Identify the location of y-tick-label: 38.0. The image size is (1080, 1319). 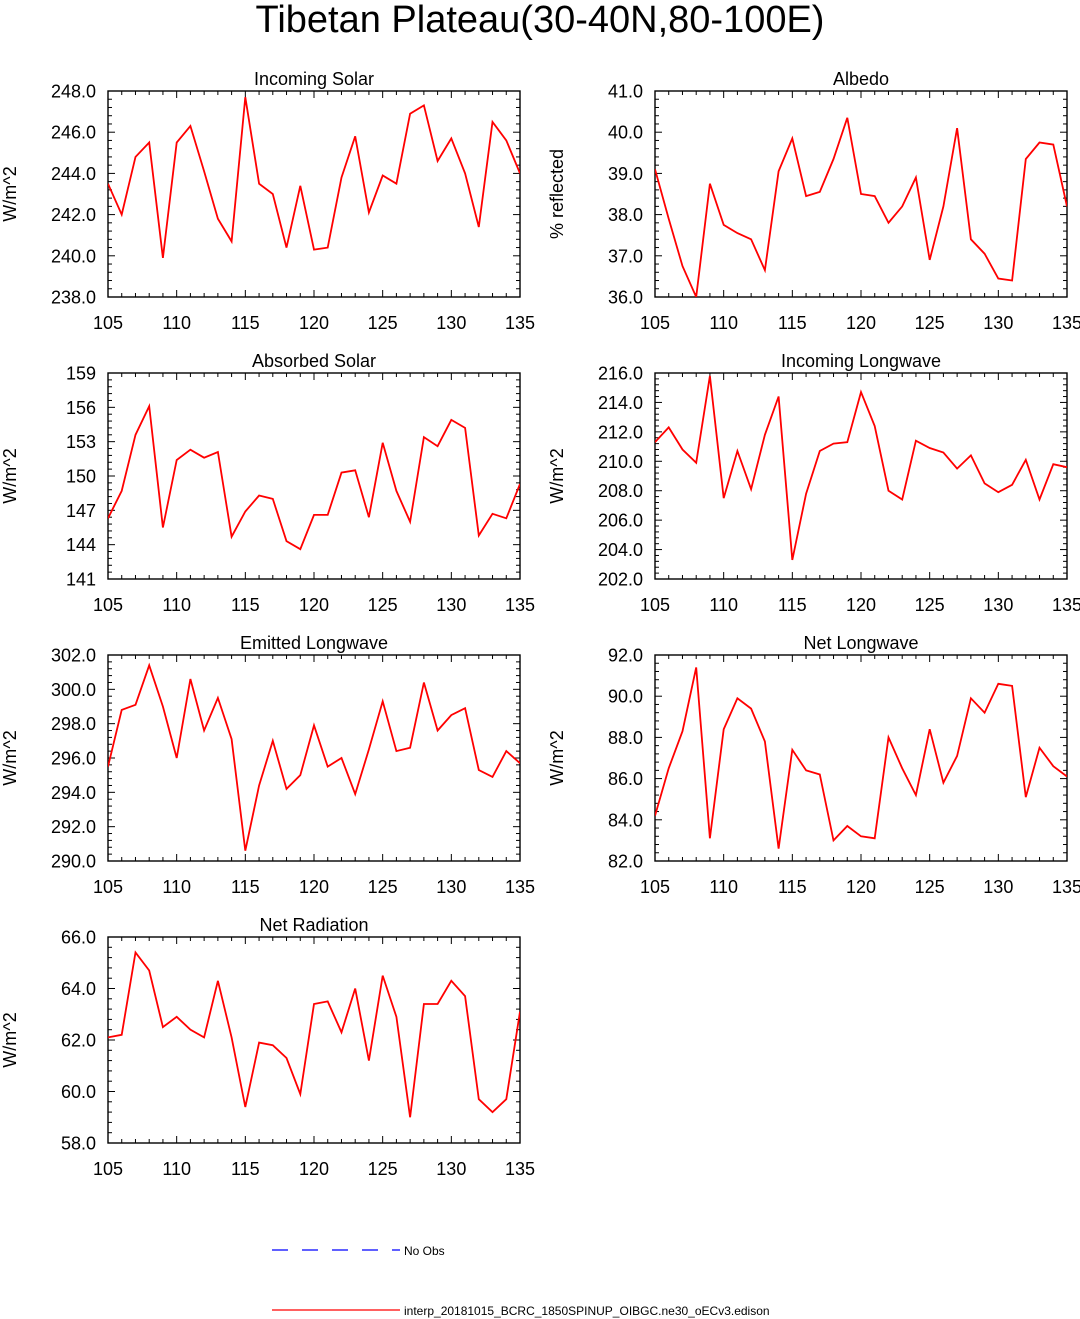
(625, 215).